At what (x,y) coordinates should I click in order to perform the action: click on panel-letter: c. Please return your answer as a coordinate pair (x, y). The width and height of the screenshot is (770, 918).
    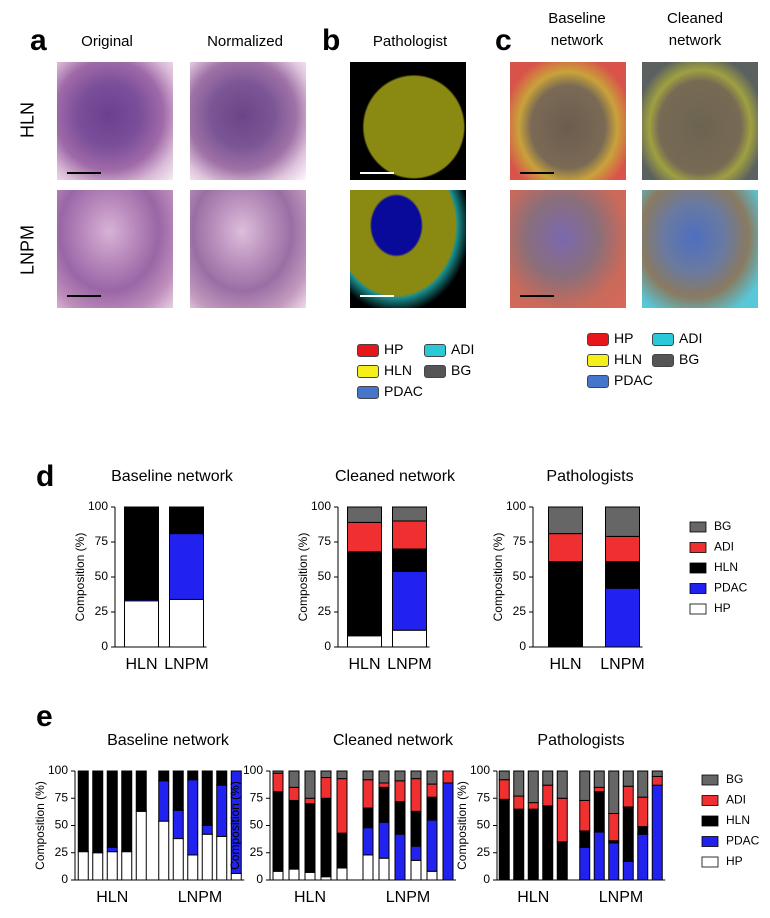
    Looking at the image, I should click on (503, 40).